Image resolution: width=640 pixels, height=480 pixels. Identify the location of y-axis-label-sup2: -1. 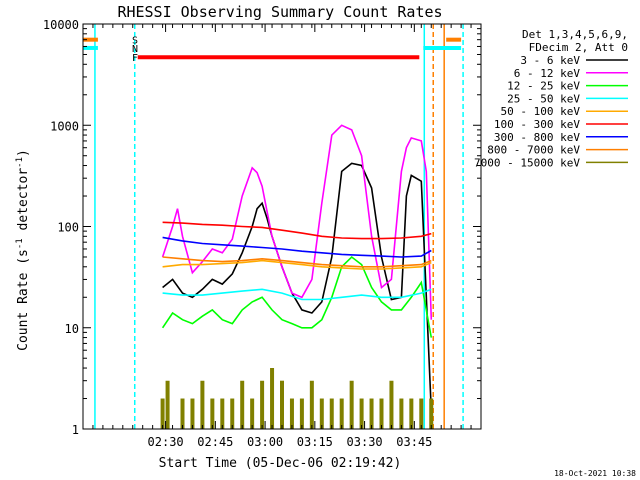
(20, 162).